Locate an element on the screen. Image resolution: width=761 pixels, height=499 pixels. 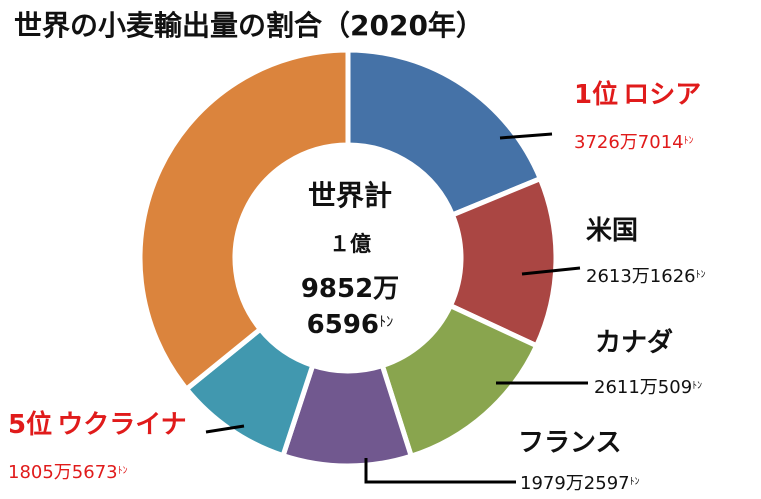
name-usa: 米国 is located at coordinates (612, 231).